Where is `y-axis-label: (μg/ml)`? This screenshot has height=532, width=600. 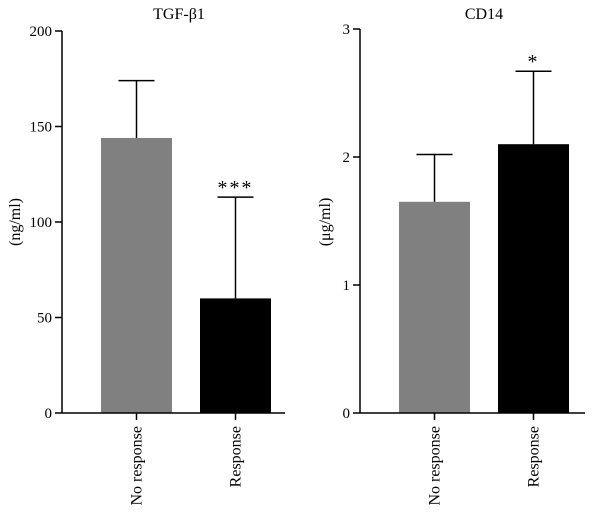 y-axis-label: (μg/ml) is located at coordinates (325, 222).